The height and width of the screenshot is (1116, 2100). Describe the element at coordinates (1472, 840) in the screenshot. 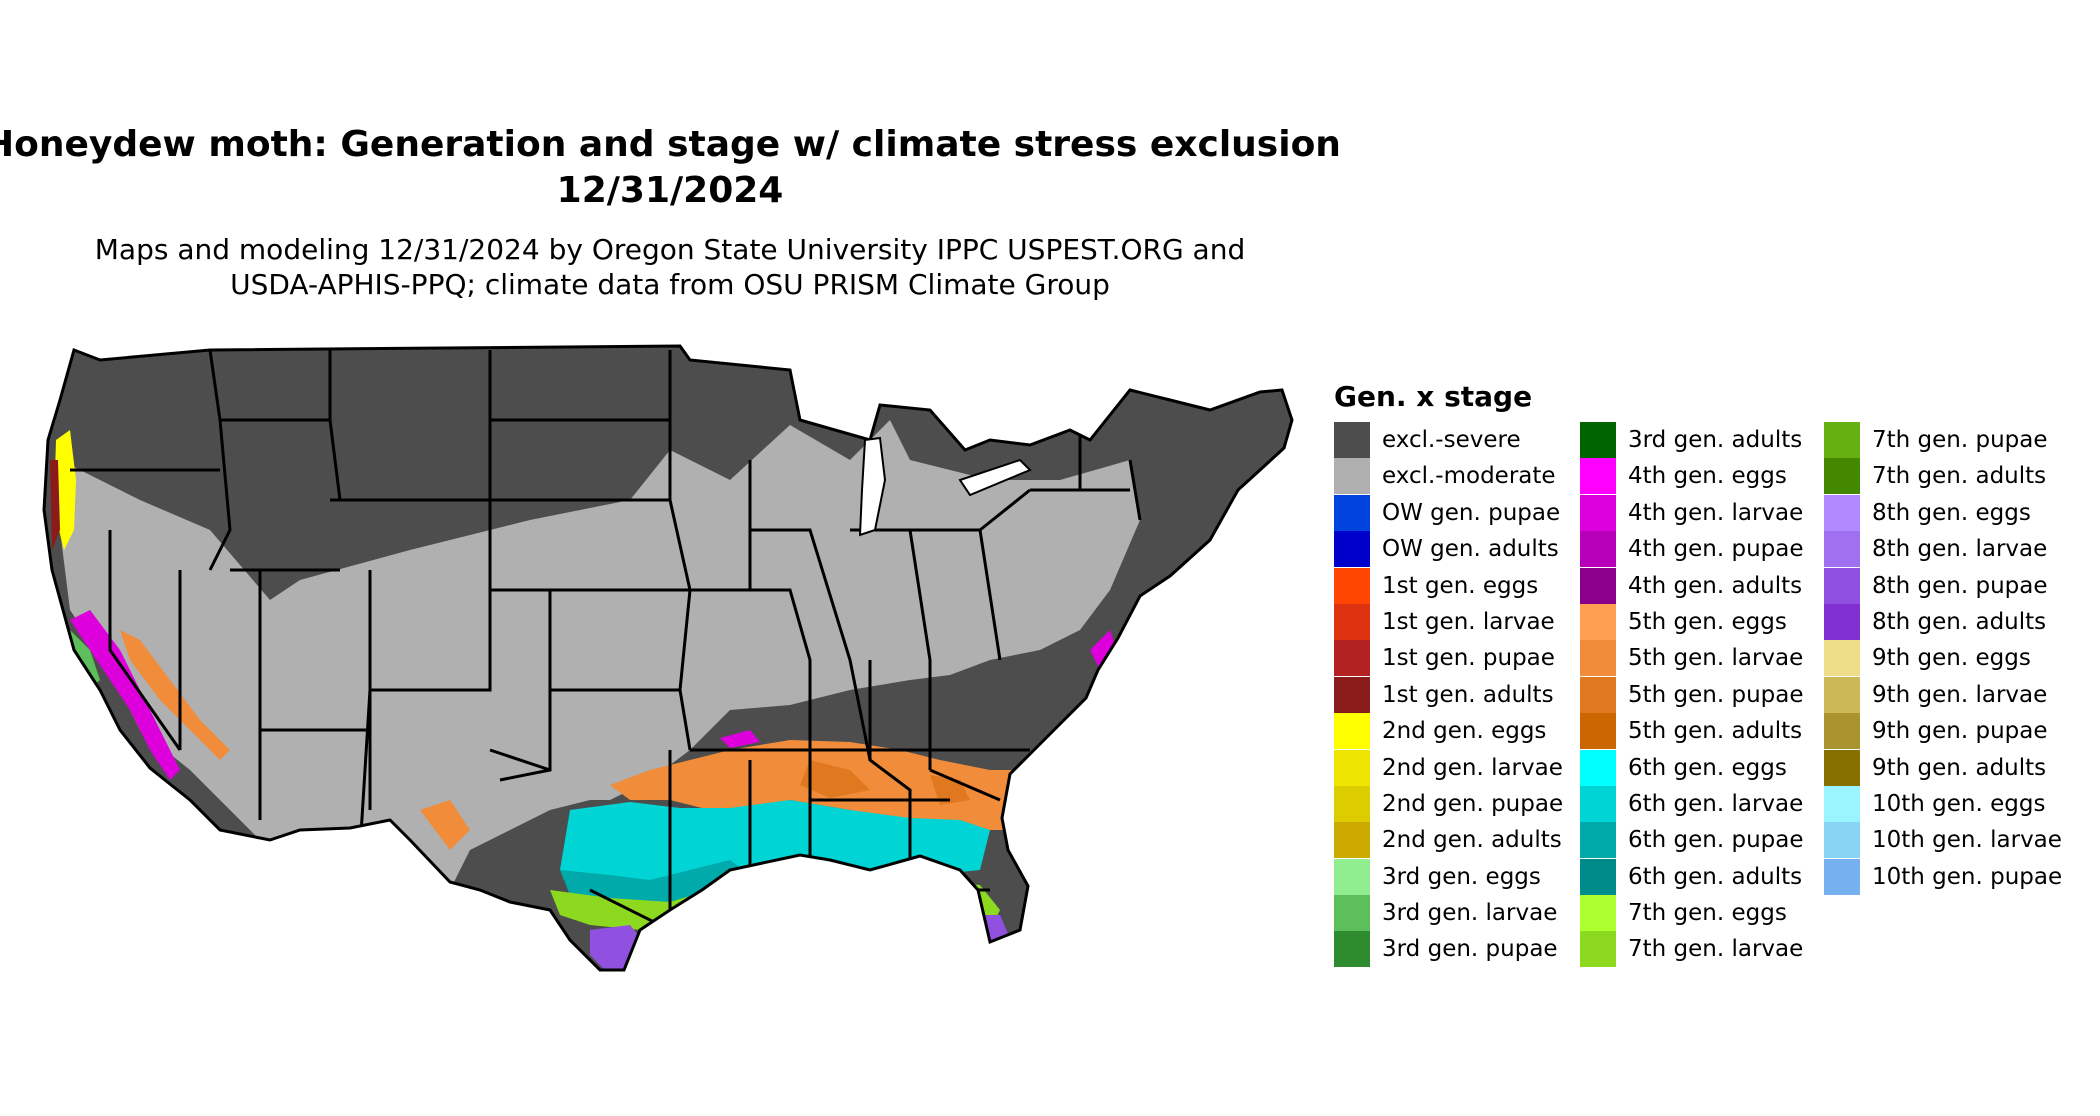

I see `legend-label: 2nd gen. adults` at that location.